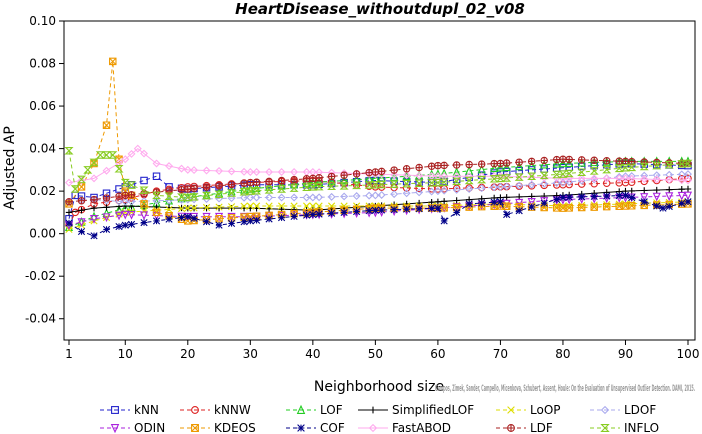  What do you see at coordinates (42, 149) in the screenshot?
I see `y-tick-label: 0.04` at bounding box center [42, 149].